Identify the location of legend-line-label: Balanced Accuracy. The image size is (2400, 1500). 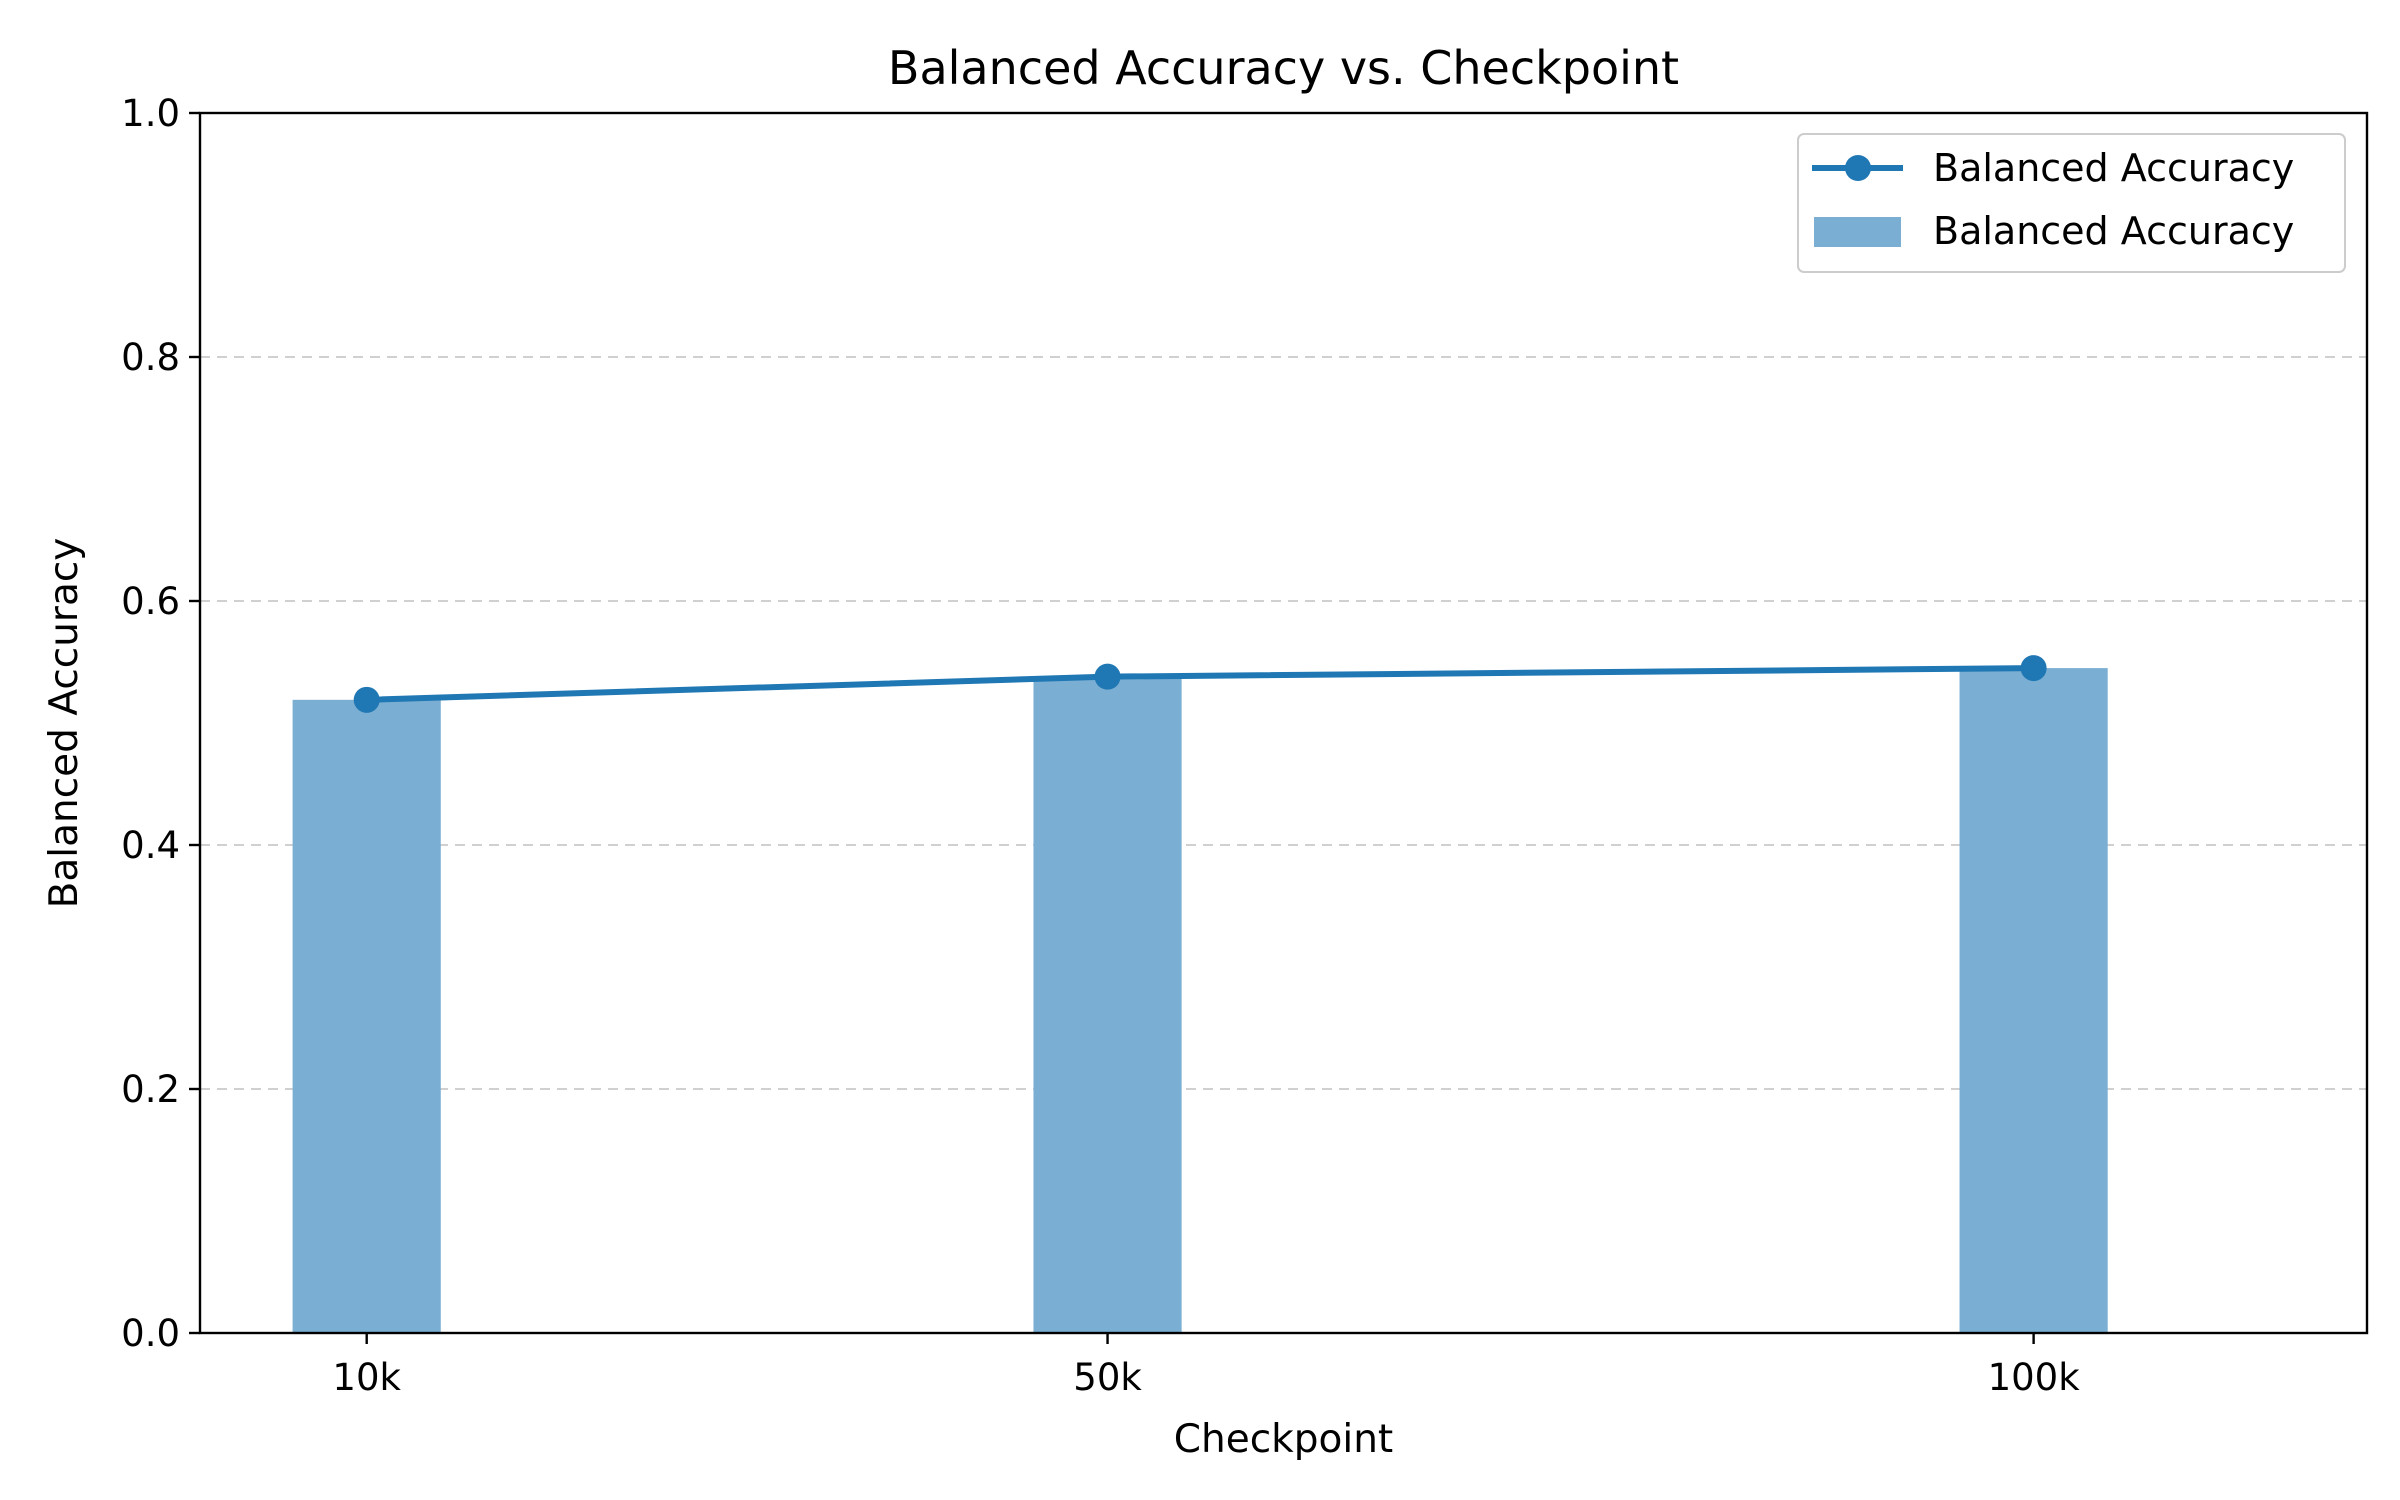
(2113, 168).